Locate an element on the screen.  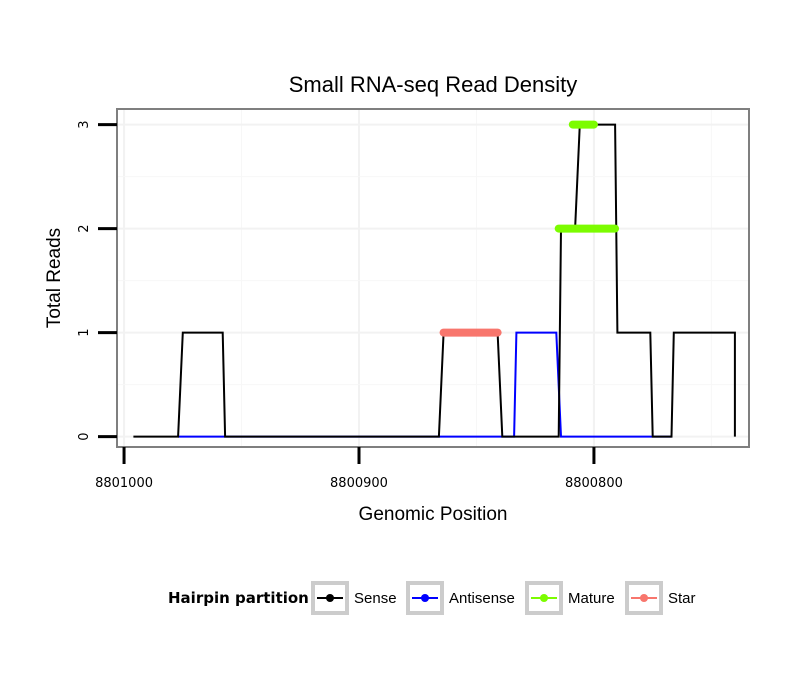
x-tick-label: 8800800 is located at coordinates (594, 483).